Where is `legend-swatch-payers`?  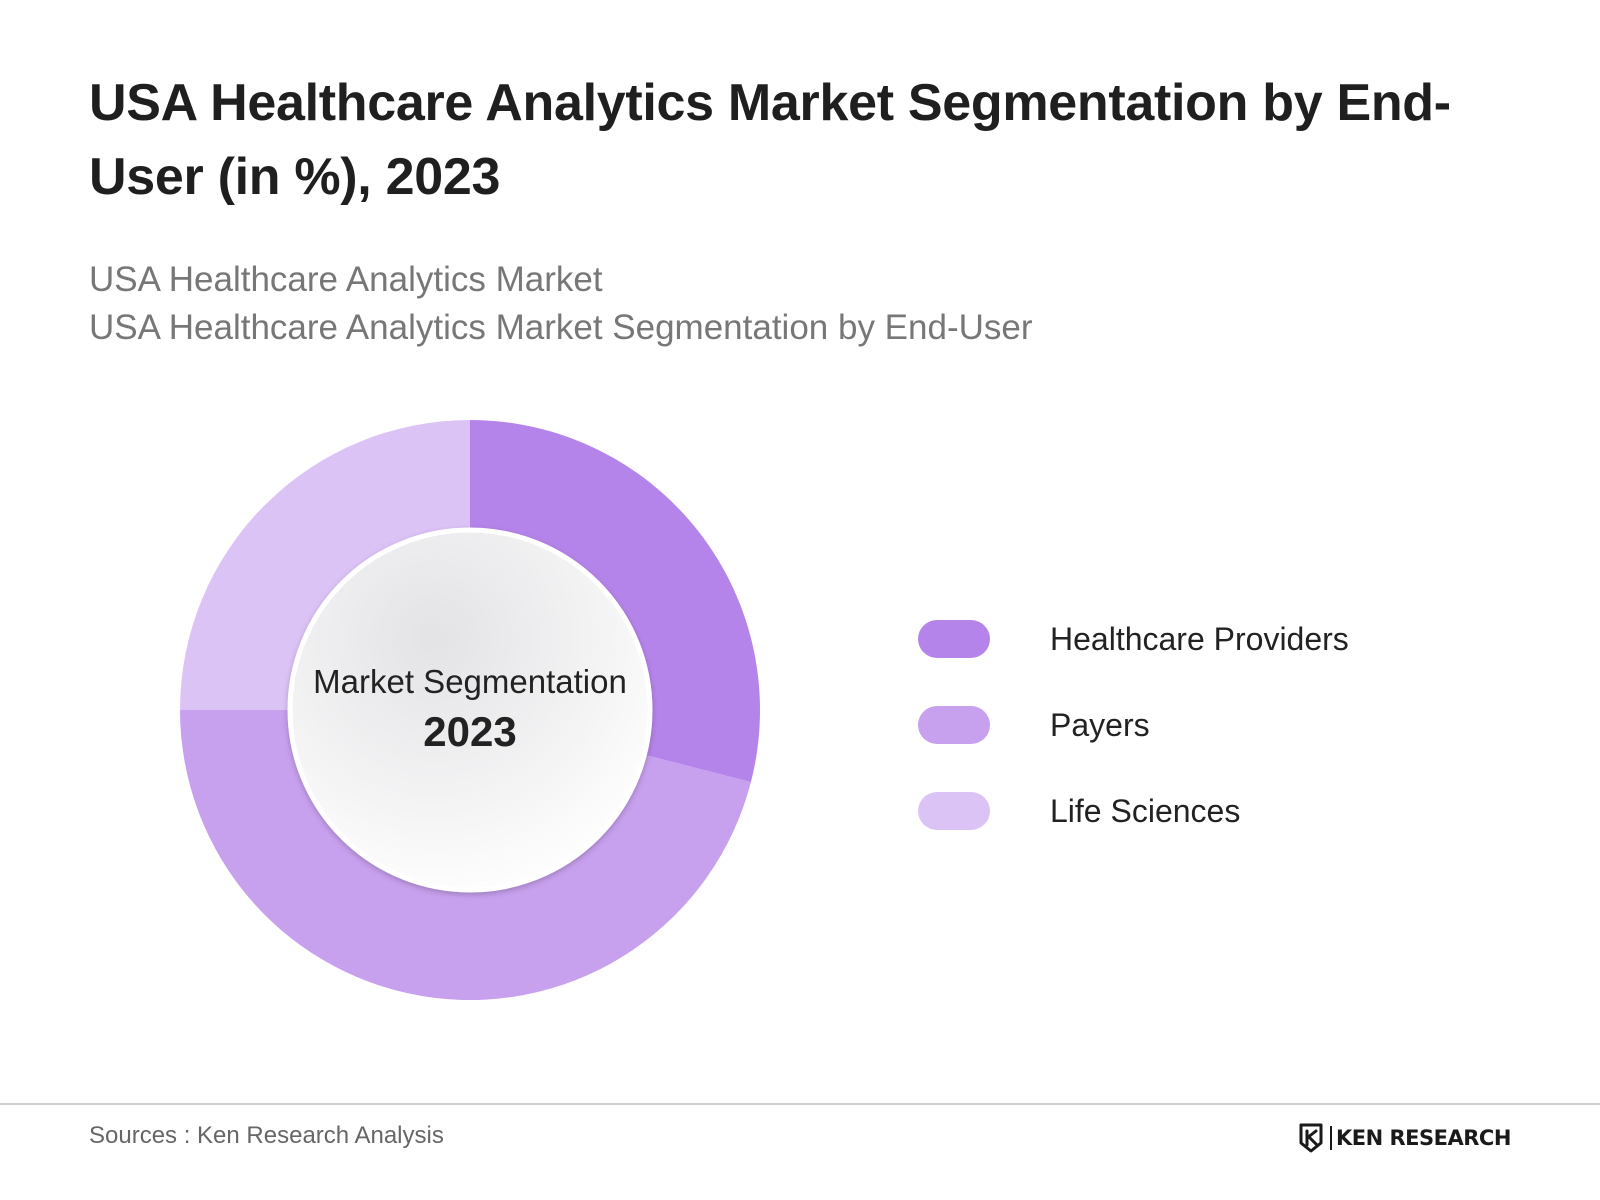
legend-swatch-payers is located at coordinates (954, 725).